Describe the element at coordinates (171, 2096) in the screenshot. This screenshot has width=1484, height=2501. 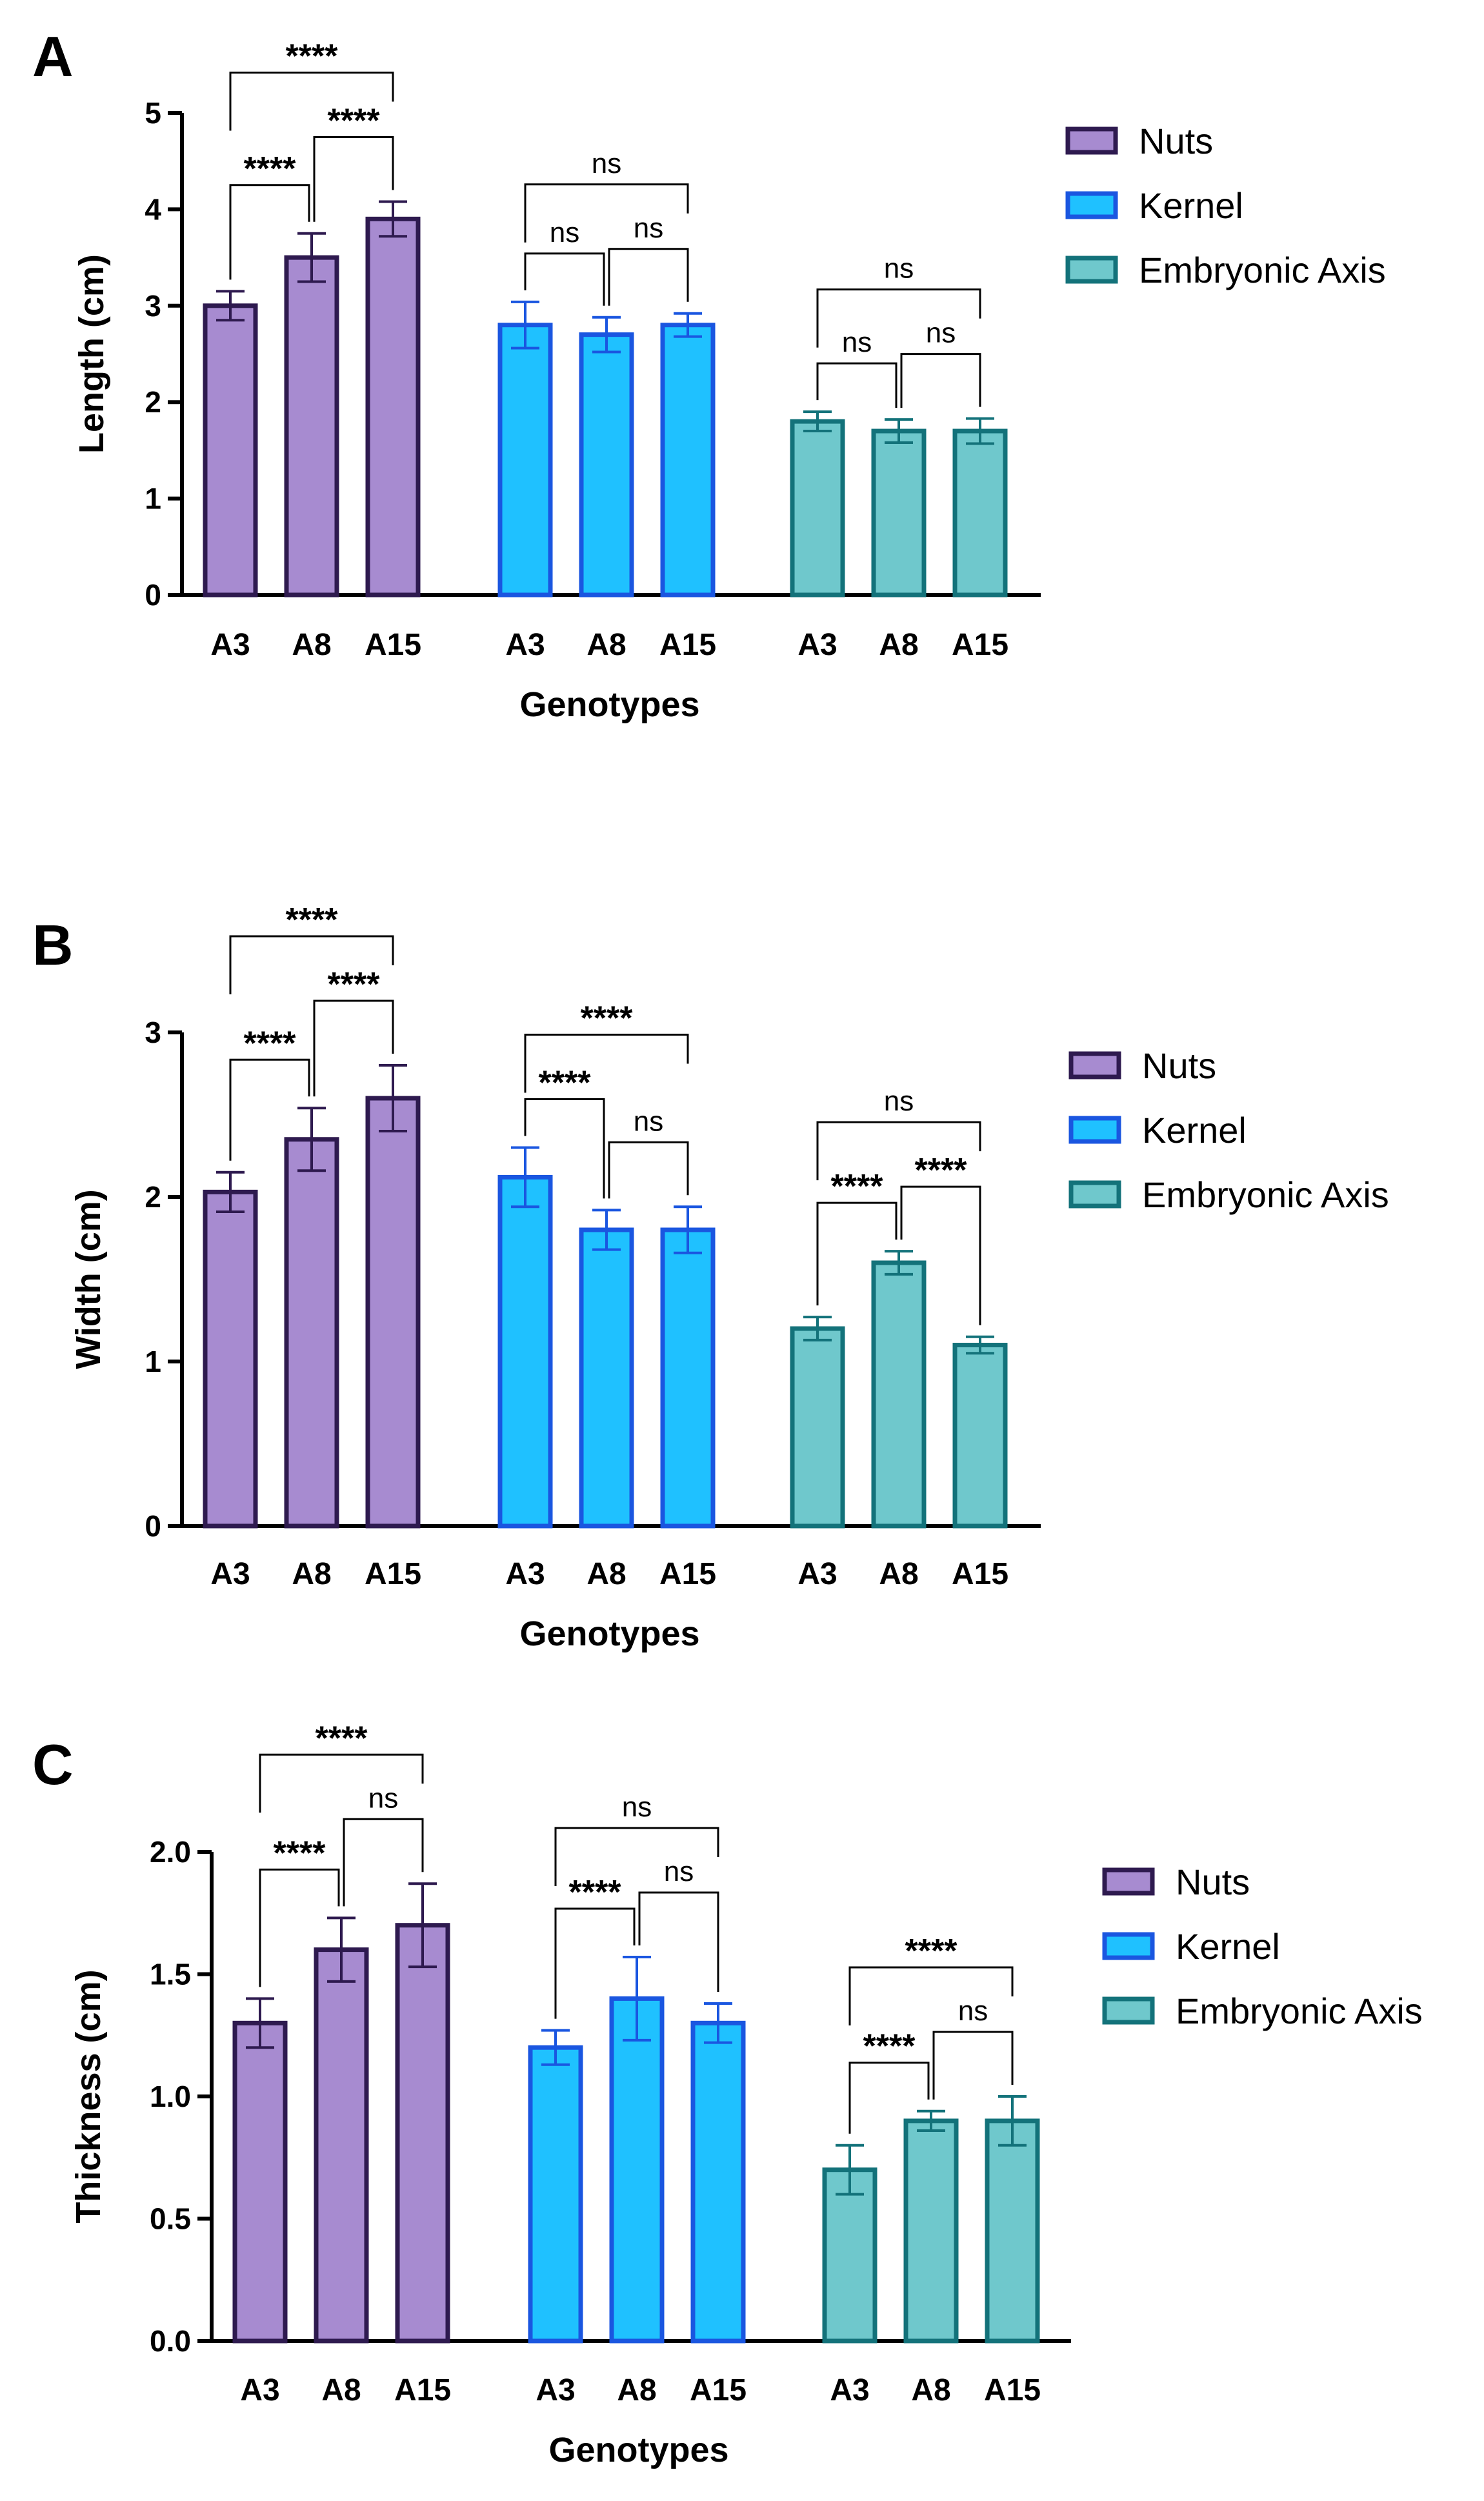
I see `y-tick-label: 1.0` at that location.